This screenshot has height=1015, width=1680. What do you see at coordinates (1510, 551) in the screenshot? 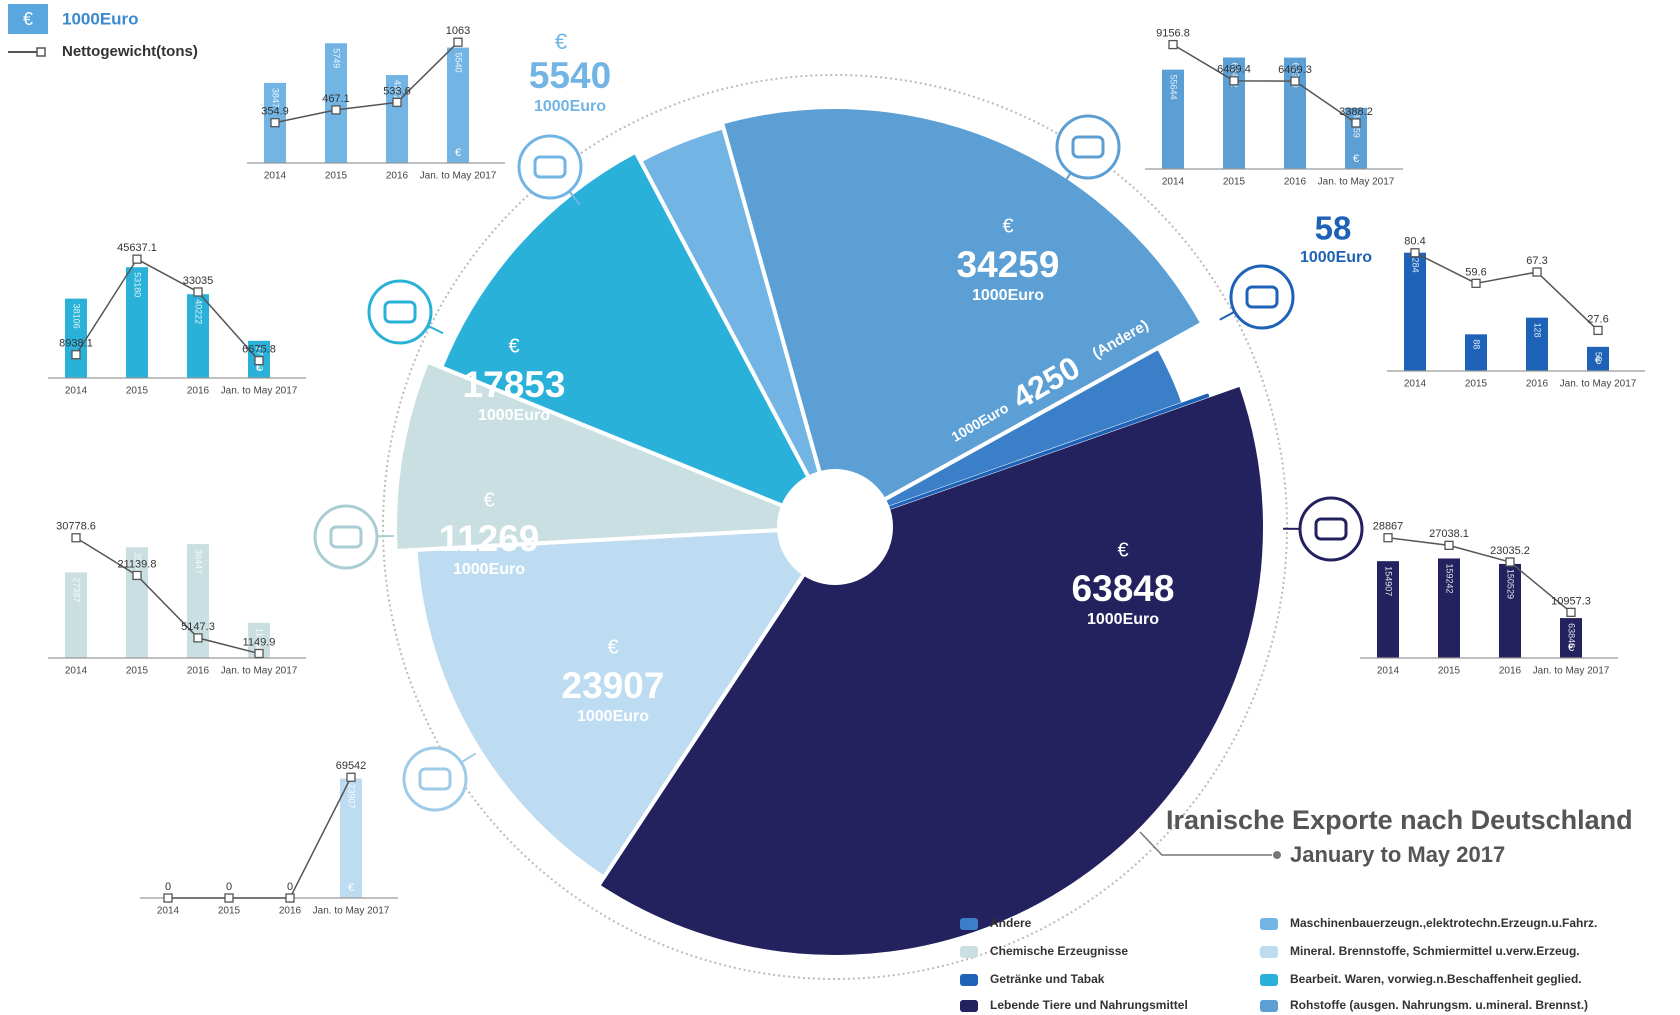
I see `line-value-label: 23035.2` at bounding box center [1510, 551].